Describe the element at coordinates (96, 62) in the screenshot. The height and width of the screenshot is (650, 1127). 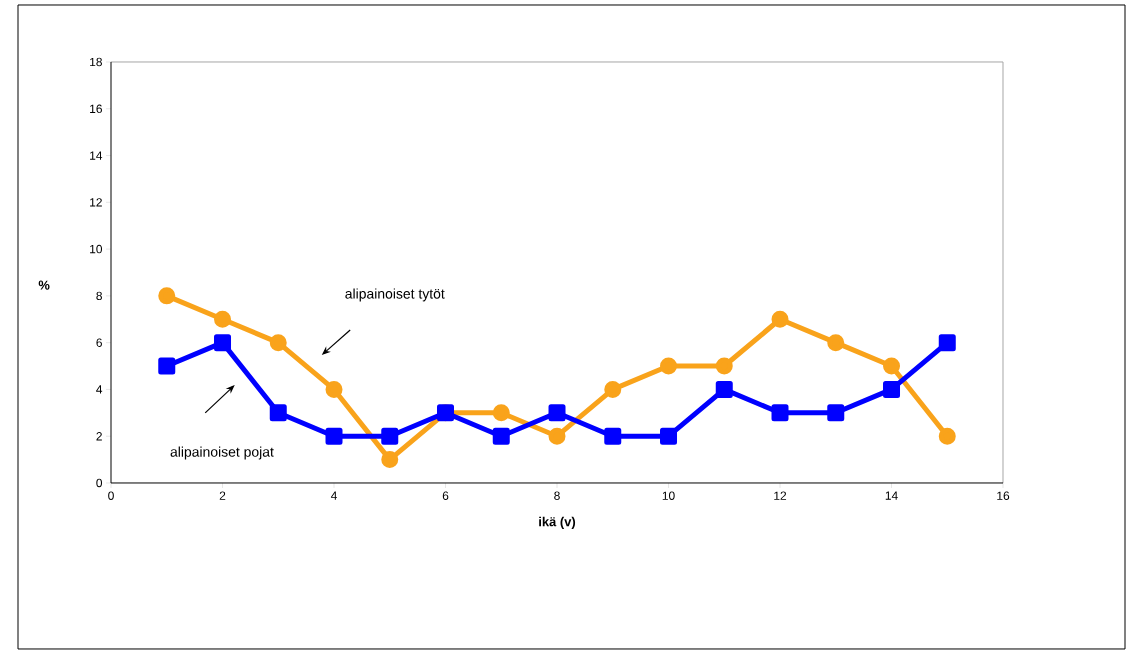
I see `y-tick-label: 18` at that location.